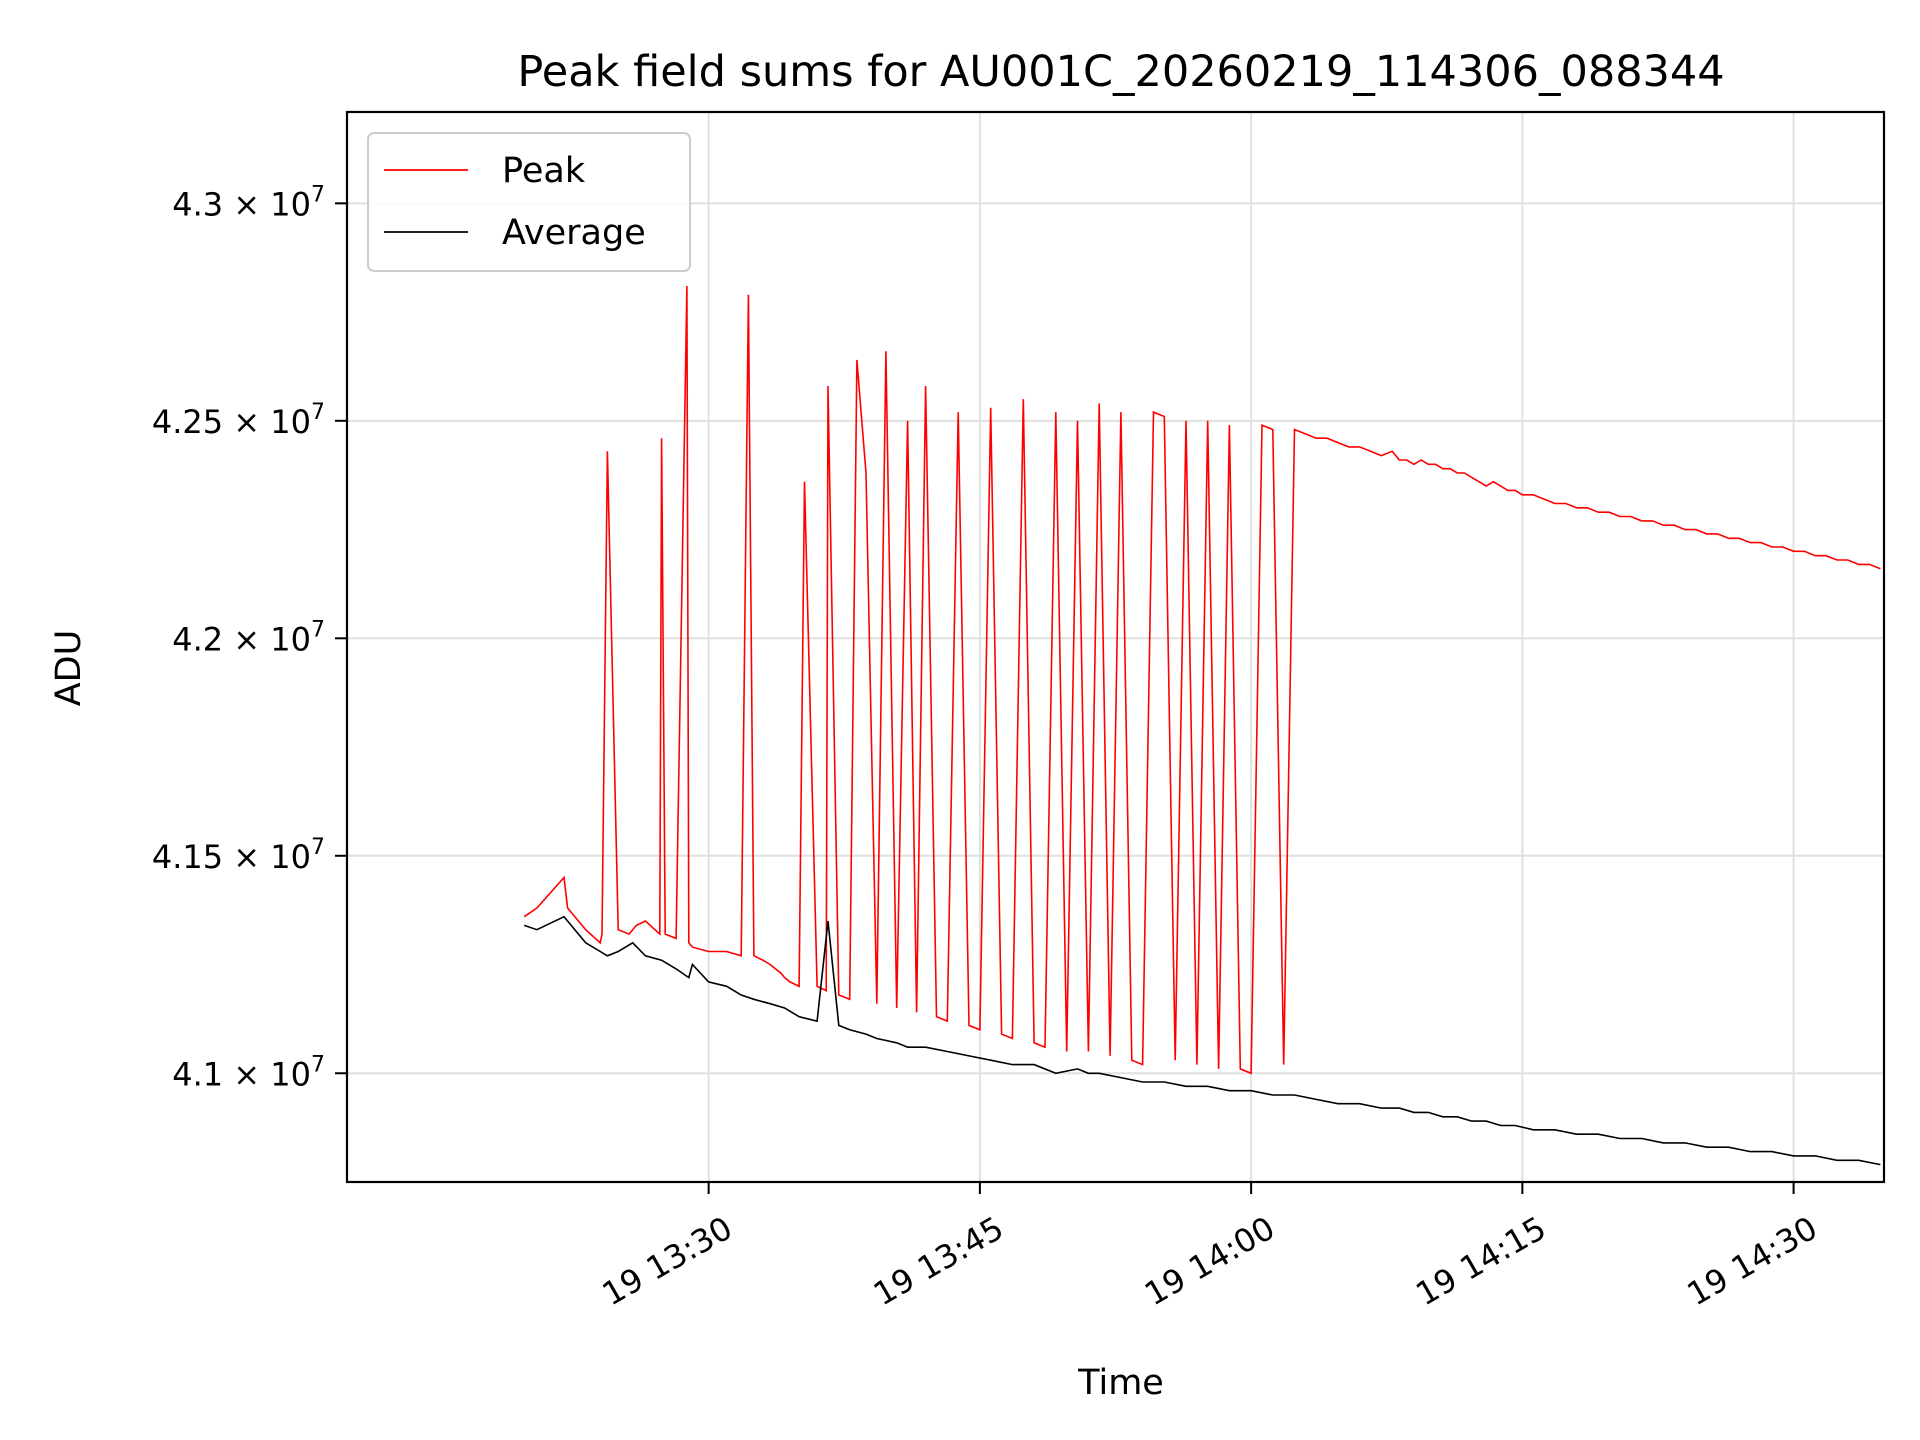  I want to click on y-tick-label-2: 4.2 × 107, so click(248, 637).